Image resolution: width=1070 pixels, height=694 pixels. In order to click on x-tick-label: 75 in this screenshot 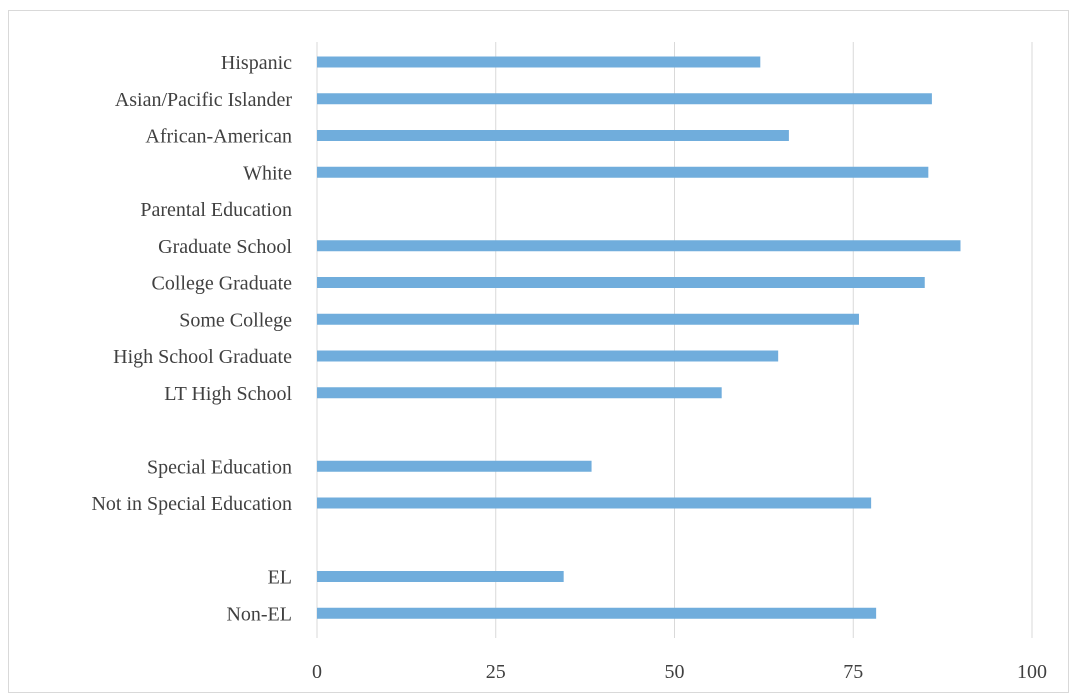, I will do `click(853, 672)`.